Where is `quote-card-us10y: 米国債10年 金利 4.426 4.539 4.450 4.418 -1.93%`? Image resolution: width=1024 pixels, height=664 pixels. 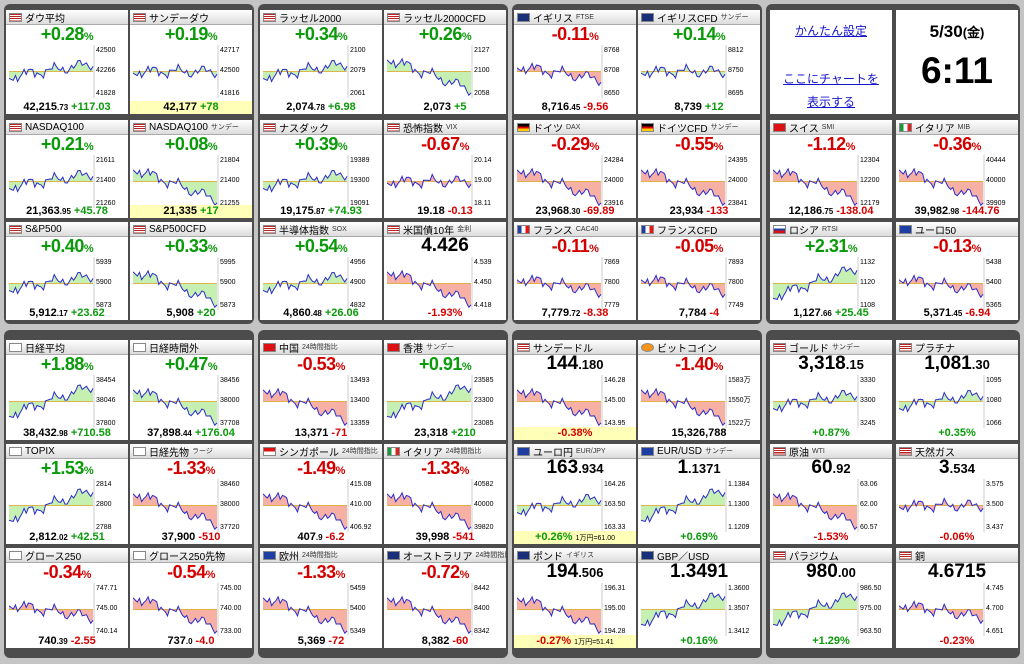
quote-card-us10y: 米国債10年 金利 4.426 4.539 4.450 4.418 -1.93% is located at coordinates (445, 271).